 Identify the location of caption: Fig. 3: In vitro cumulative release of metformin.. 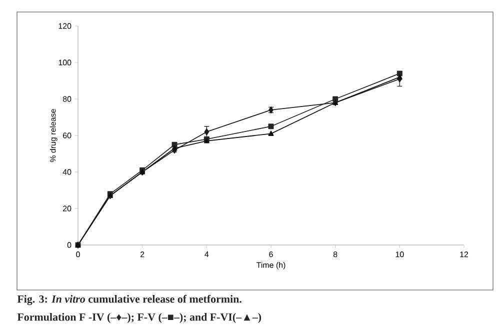
(129, 300).